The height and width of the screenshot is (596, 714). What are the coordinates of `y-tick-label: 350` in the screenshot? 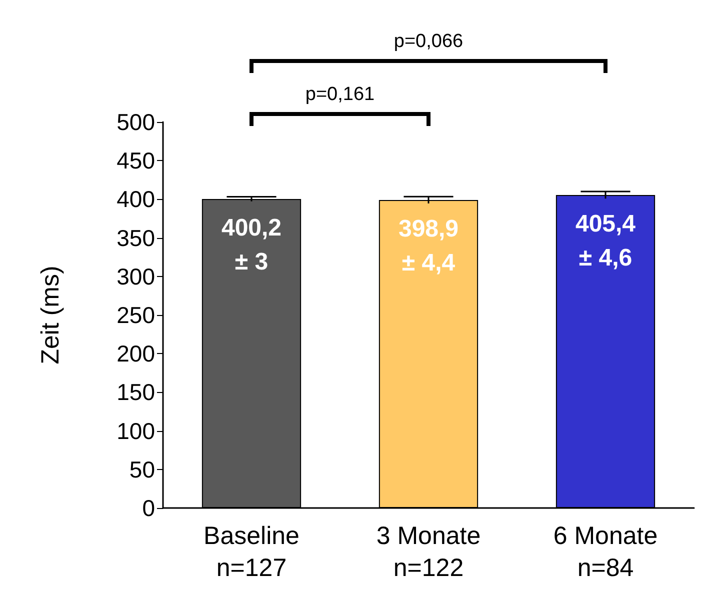 It's located at (135, 237).